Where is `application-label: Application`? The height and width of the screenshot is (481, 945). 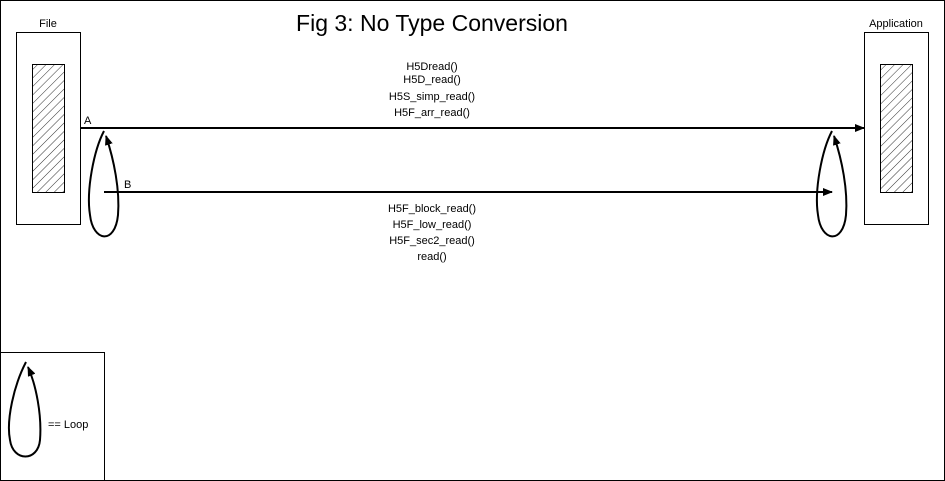
application-label: Application is located at coordinates (896, 24).